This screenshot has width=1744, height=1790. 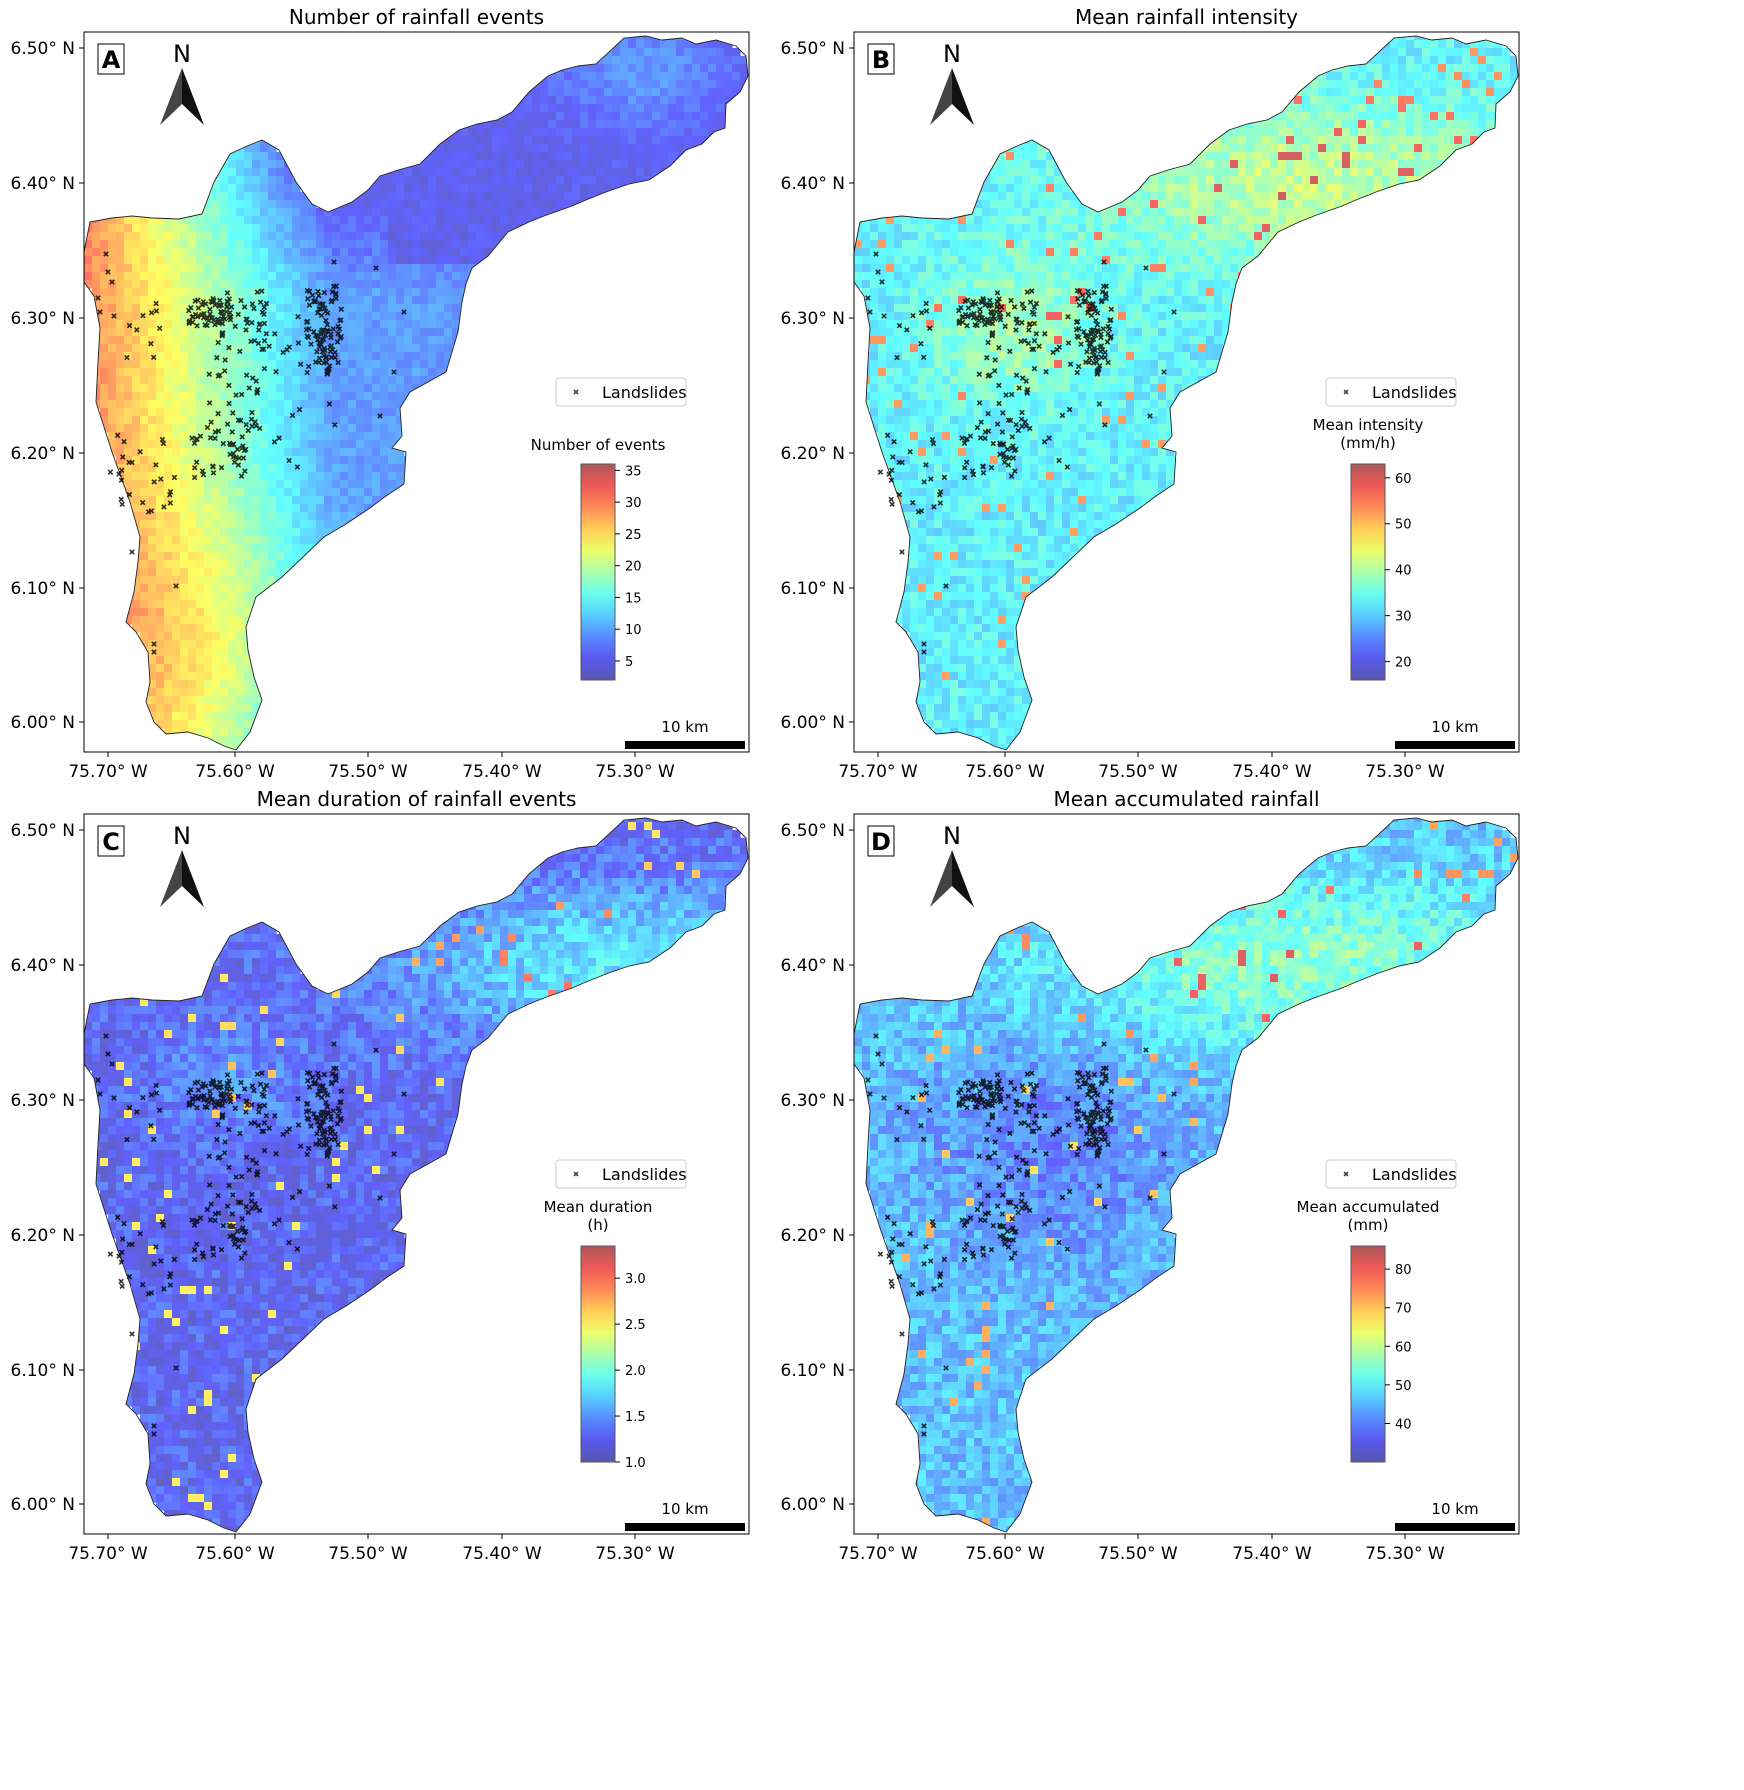 I want to click on lat-tick-label: 6.20° N, so click(x=43, y=1236).